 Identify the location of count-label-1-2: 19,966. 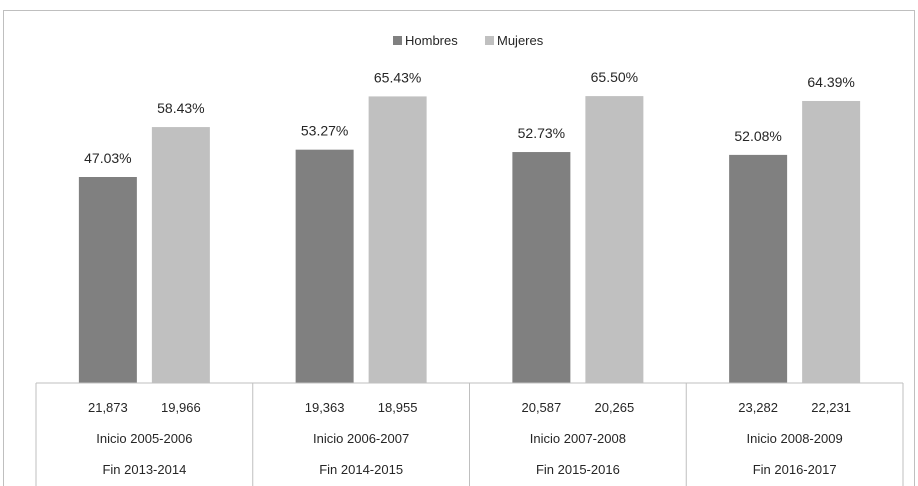
(181, 407).